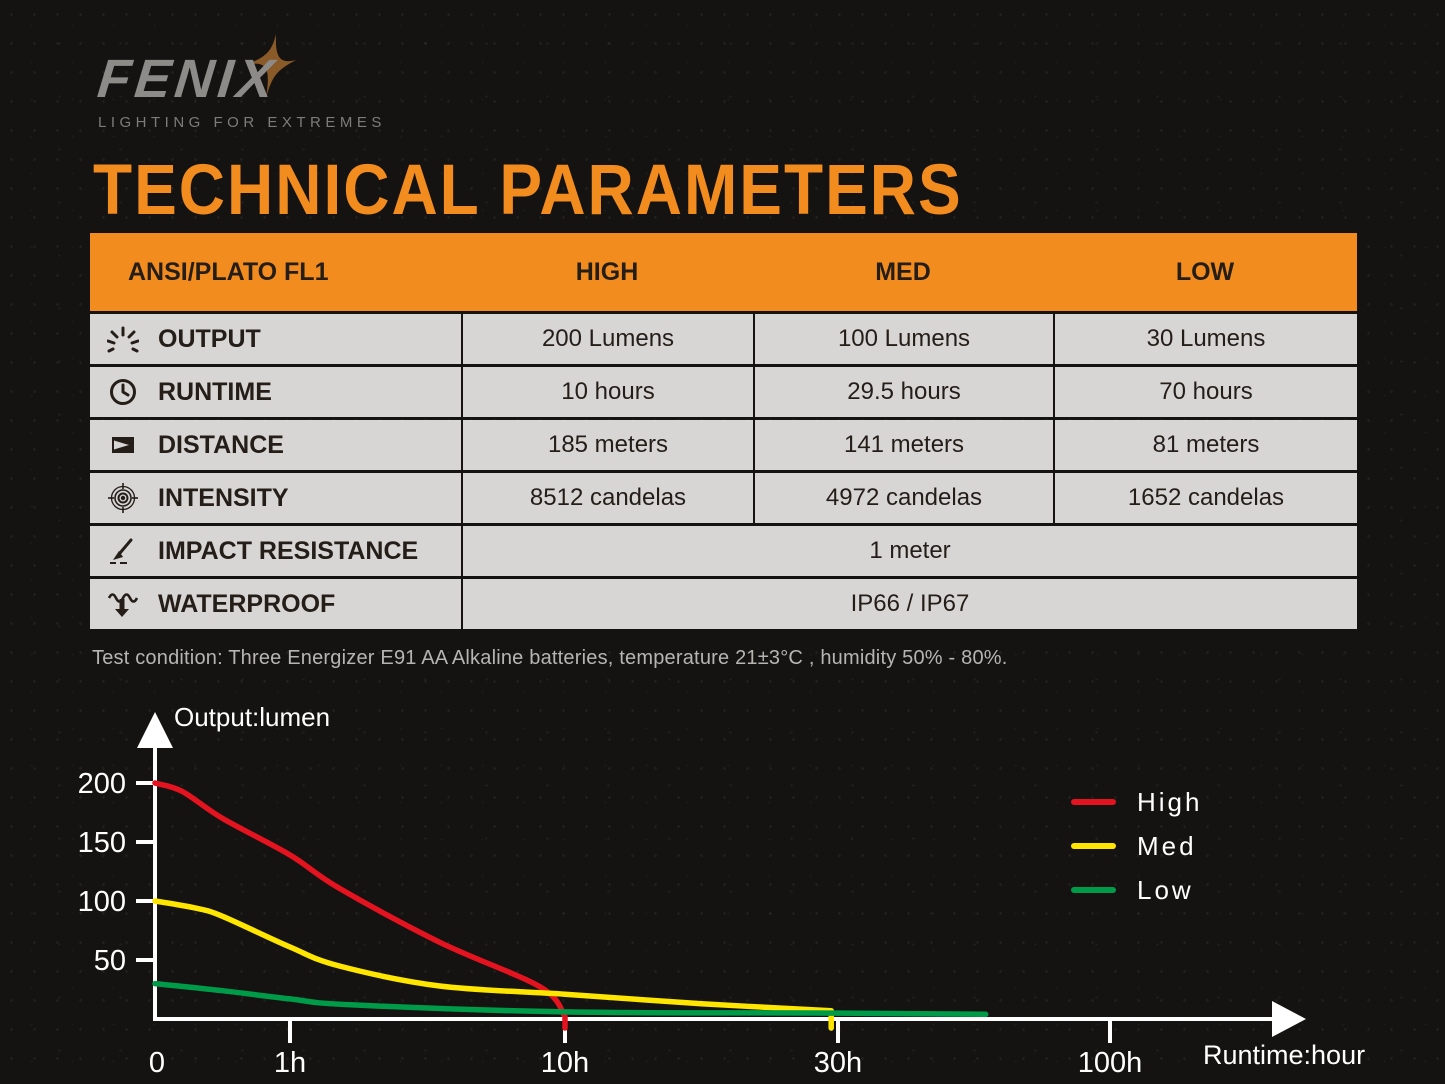 The width and height of the screenshot is (1445, 1084). I want to click on table-header-high: HIGH, so click(607, 271).